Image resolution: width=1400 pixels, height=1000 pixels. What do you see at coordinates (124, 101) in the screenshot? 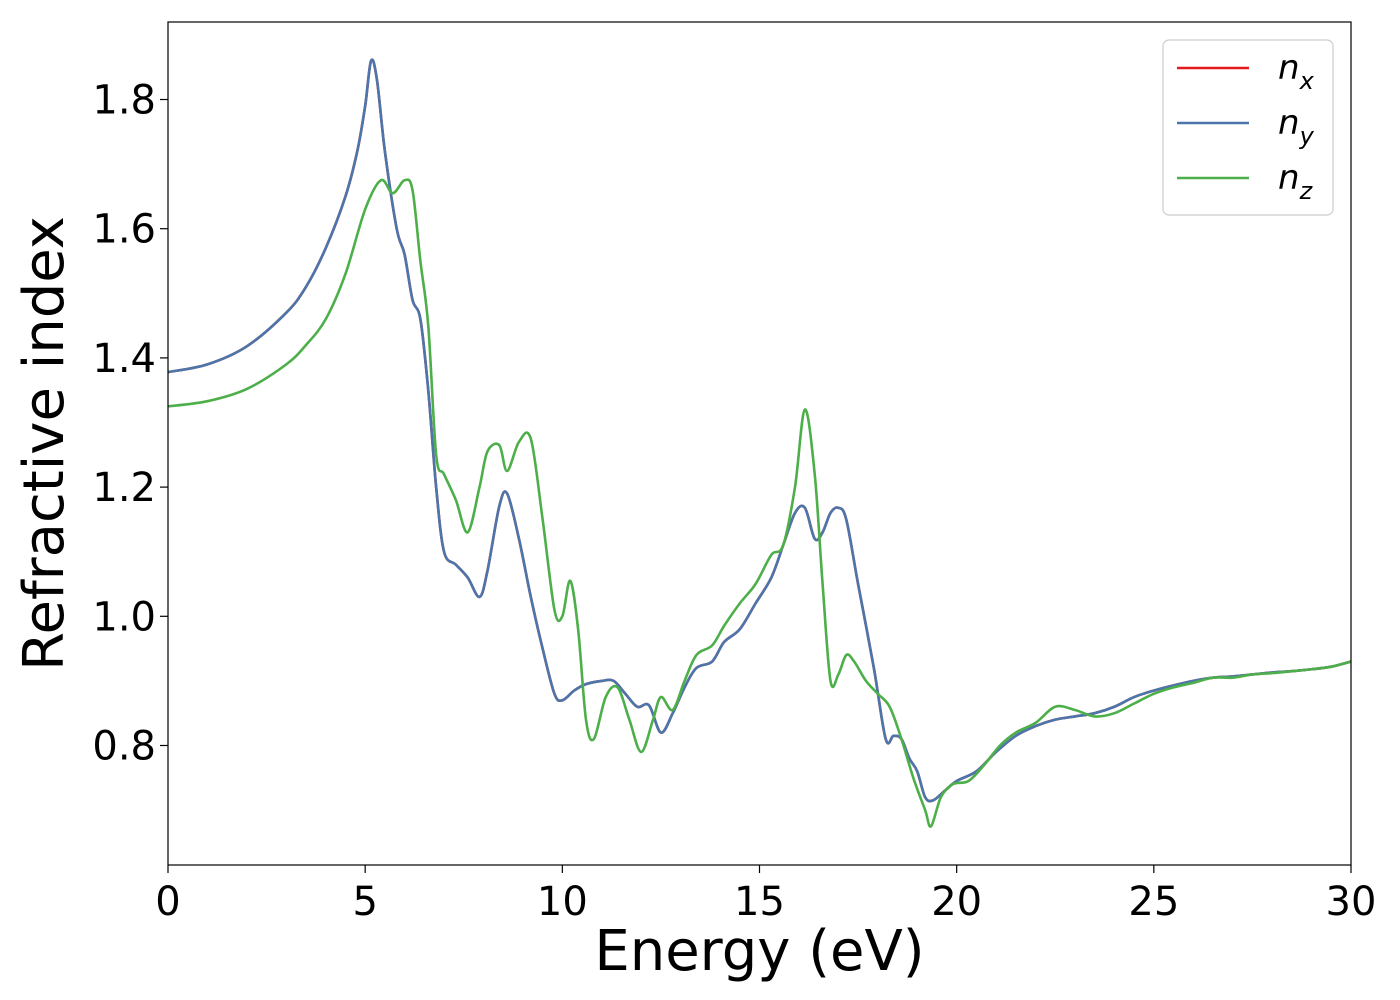
I see `y-tick-label: 1.8` at bounding box center [124, 101].